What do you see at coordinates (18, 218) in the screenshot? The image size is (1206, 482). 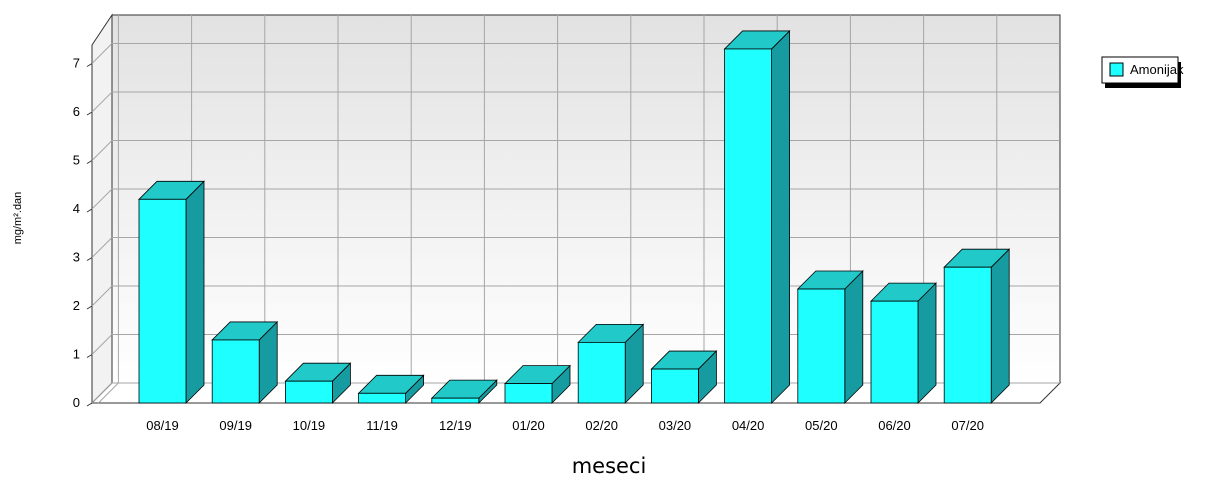 I see `y-axis-label: mg/m².dan` at bounding box center [18, 218].